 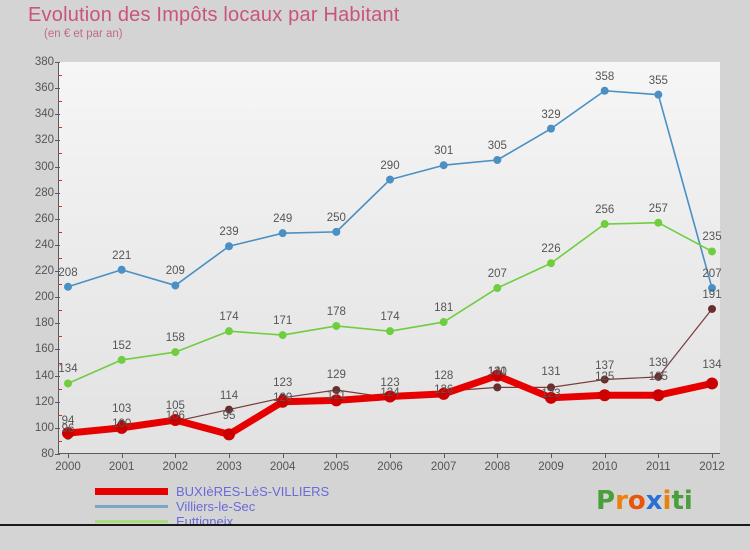 What do you see at coordinates (68, 467) in the screenshot?
I see `x-axis-tick-label: 2000` at bounding box center [68, 467].